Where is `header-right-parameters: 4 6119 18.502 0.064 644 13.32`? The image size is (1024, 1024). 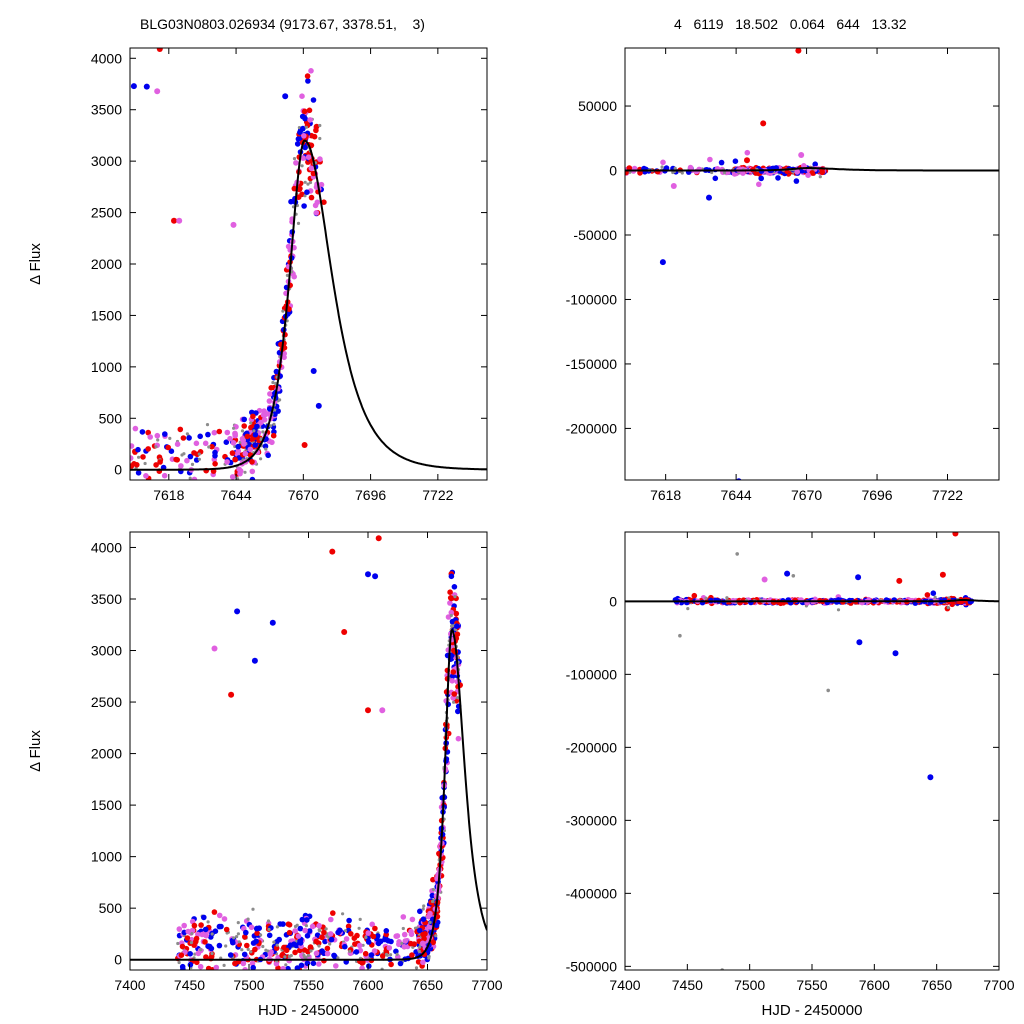
header-right-parameters: 4 6119 18.502 0.064 644 13.32 is located at coordinates (790, 24).